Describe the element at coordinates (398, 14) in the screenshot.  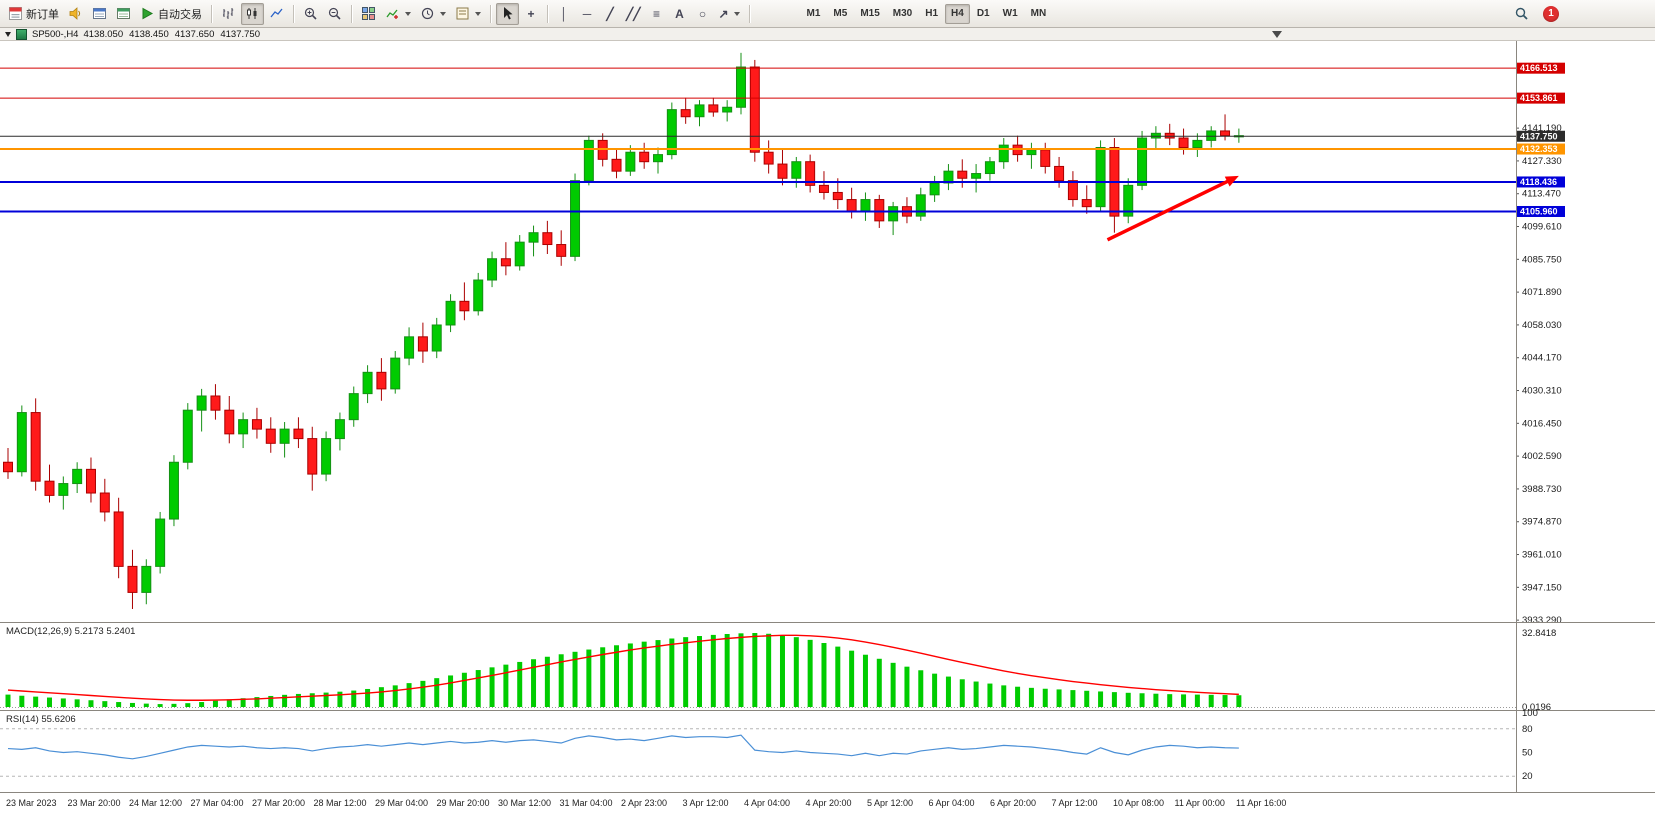
I see `indicators-button` at that location.